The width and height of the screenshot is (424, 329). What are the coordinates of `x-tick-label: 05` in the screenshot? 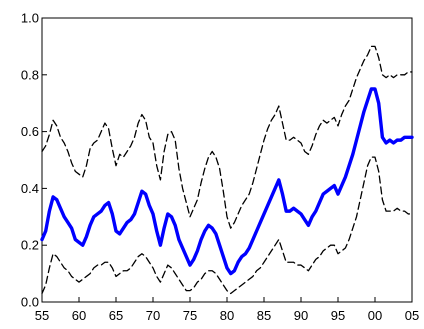 It's located at (412, 315).